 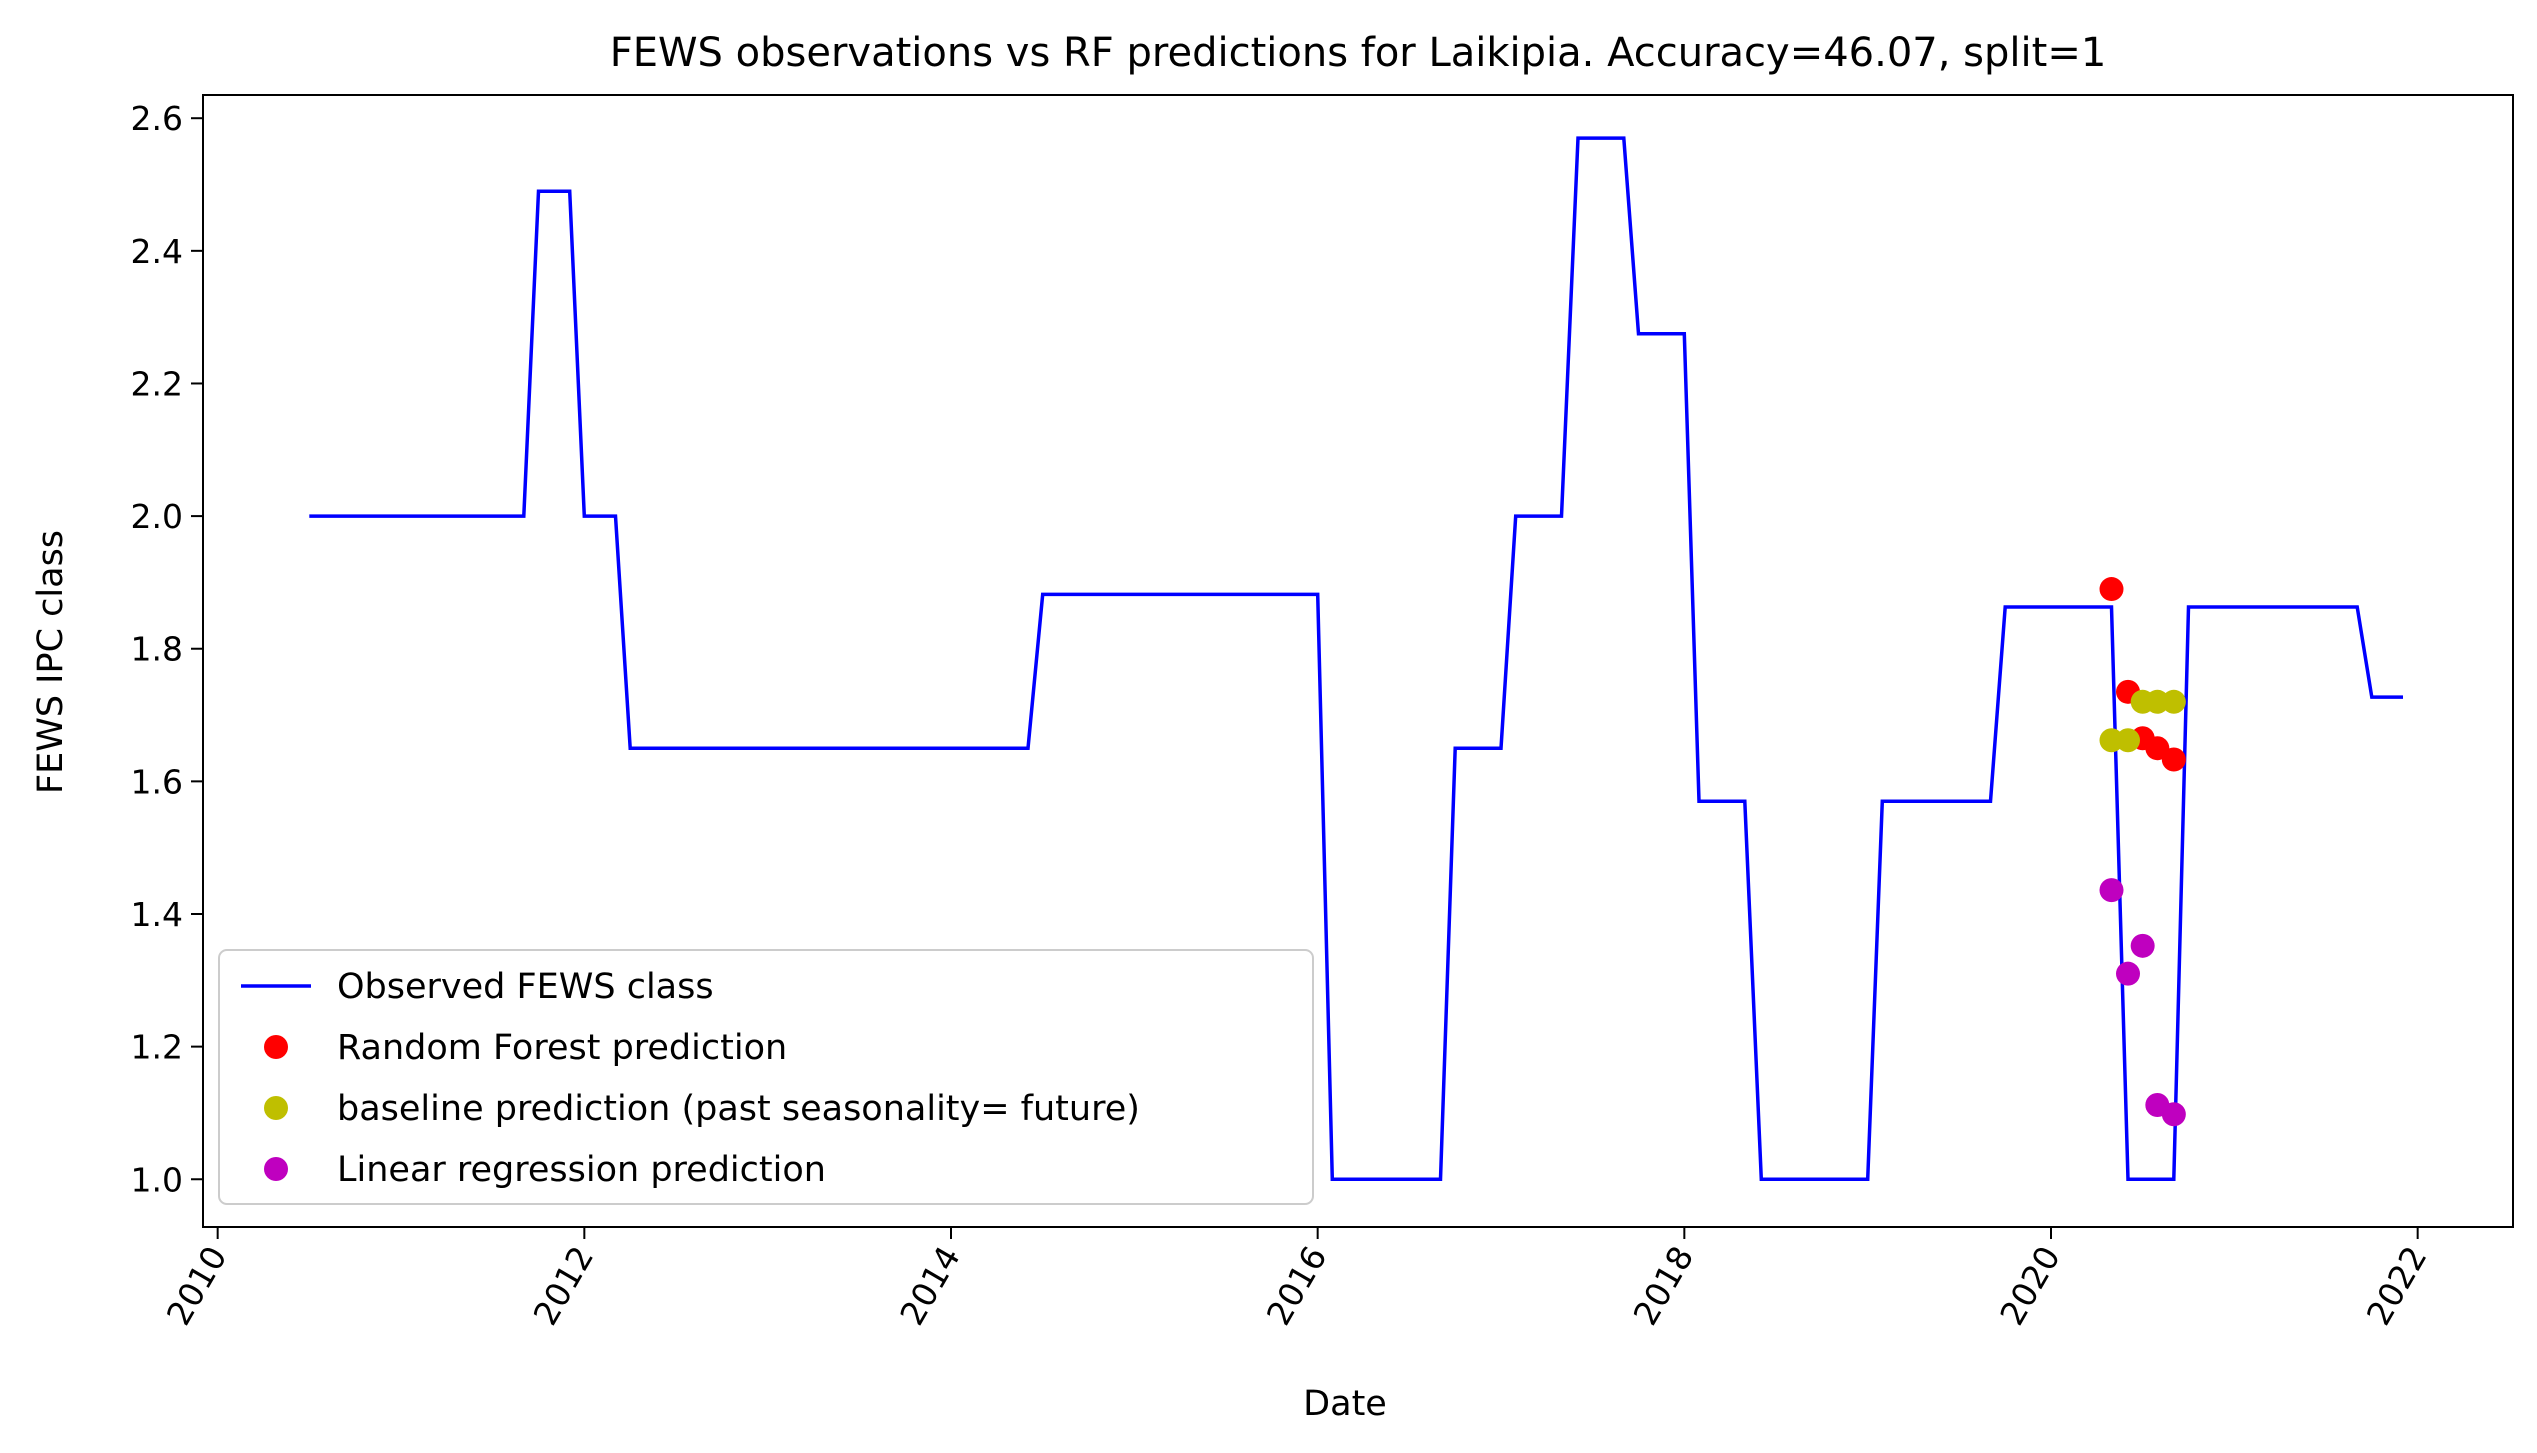 I want to click on y-axis: 1.0 1.2 1.4 1.6 1.8 2.0 2.2 2.4 2.6, so click(x=167, y=649).